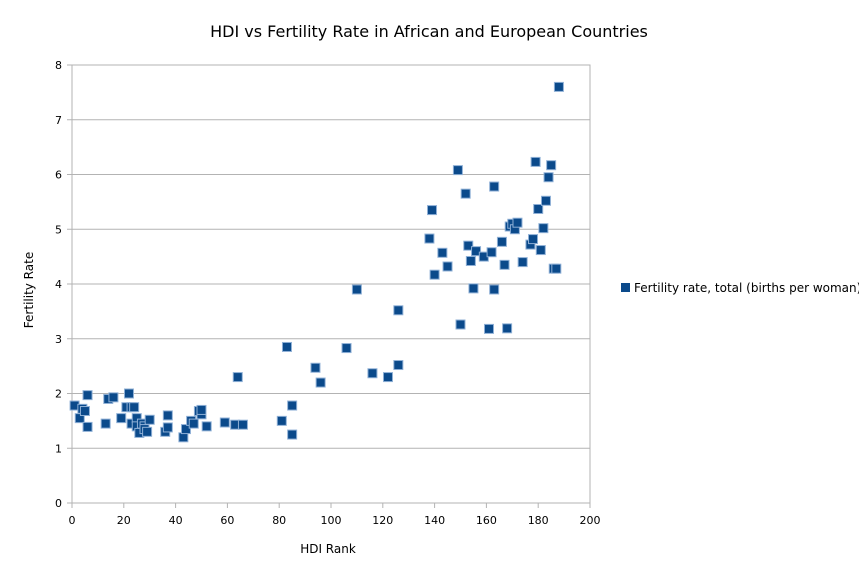 This screenshot has height=576, width=859. Describe the element at coordinates (625, 287) in the screenshot. I see `legend-marker` at that location.